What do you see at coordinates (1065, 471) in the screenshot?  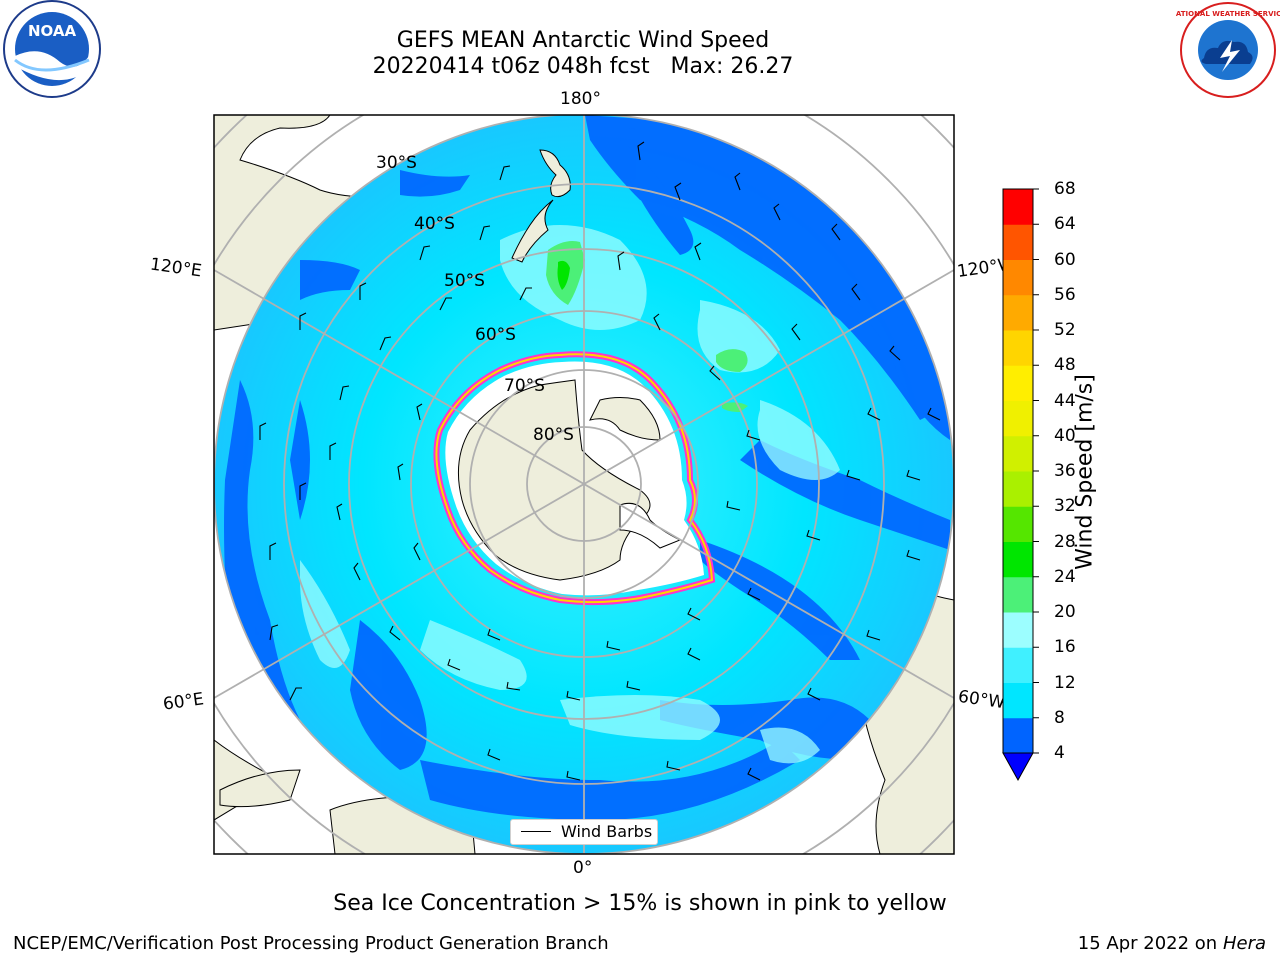 I see `colorbar-tick-label: 36` at bounding box center [1065, 471].